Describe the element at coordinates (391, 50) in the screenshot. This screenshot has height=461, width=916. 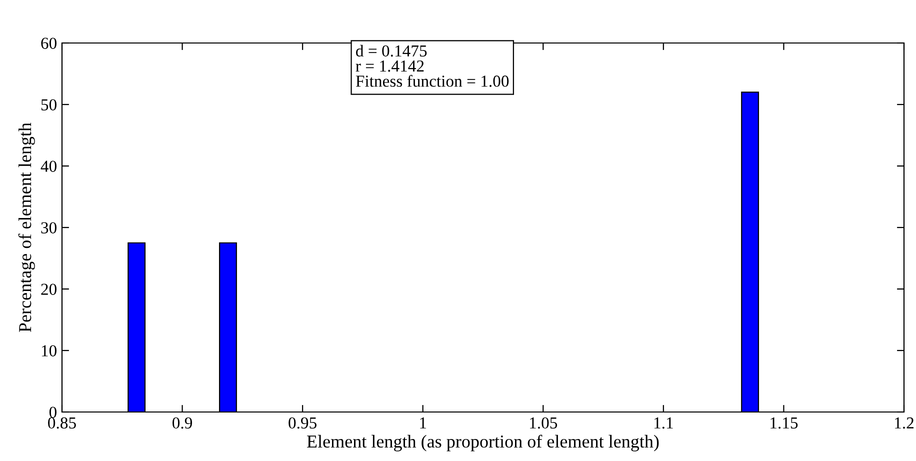
I see `annotation: d = 0.1475` at that location.